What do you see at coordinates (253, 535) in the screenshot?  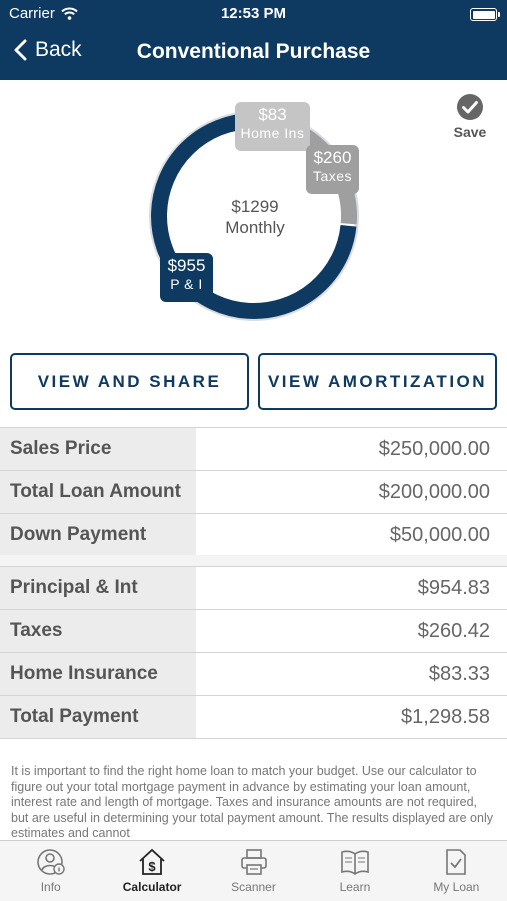 I see `table-row: Down Payment $50,000.00` at bounding box center [253, 535].